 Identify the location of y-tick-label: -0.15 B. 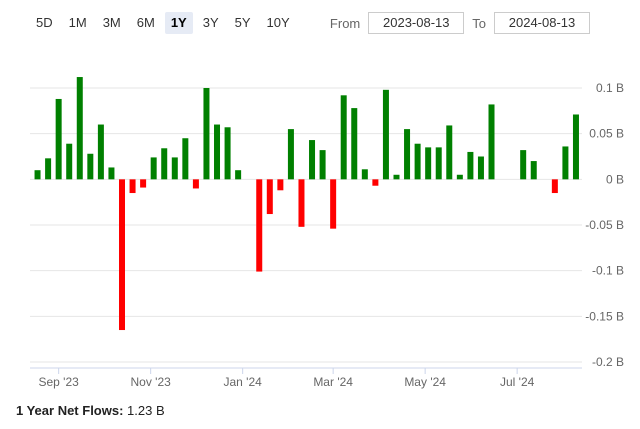
(604, 316).